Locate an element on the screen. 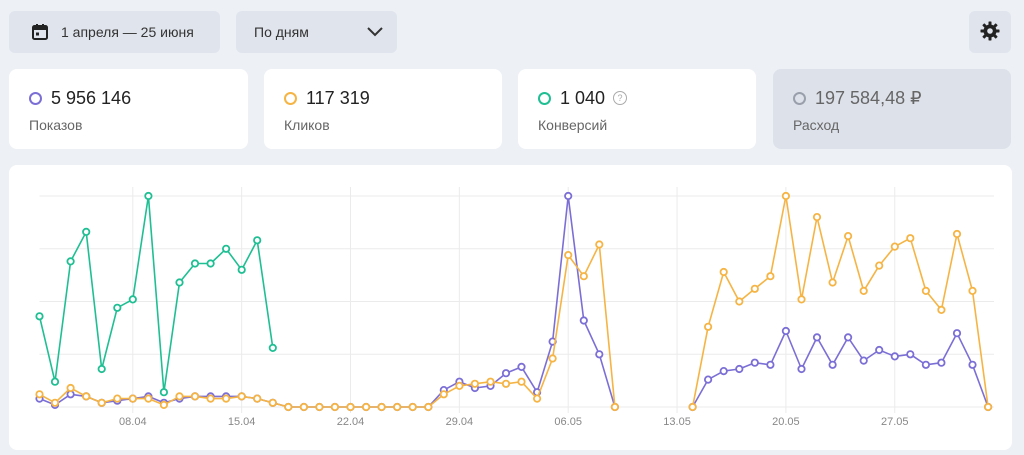 The height and width of the screenshot is (455, 1024). question-icon: ? is located at coordinates (620, 98).